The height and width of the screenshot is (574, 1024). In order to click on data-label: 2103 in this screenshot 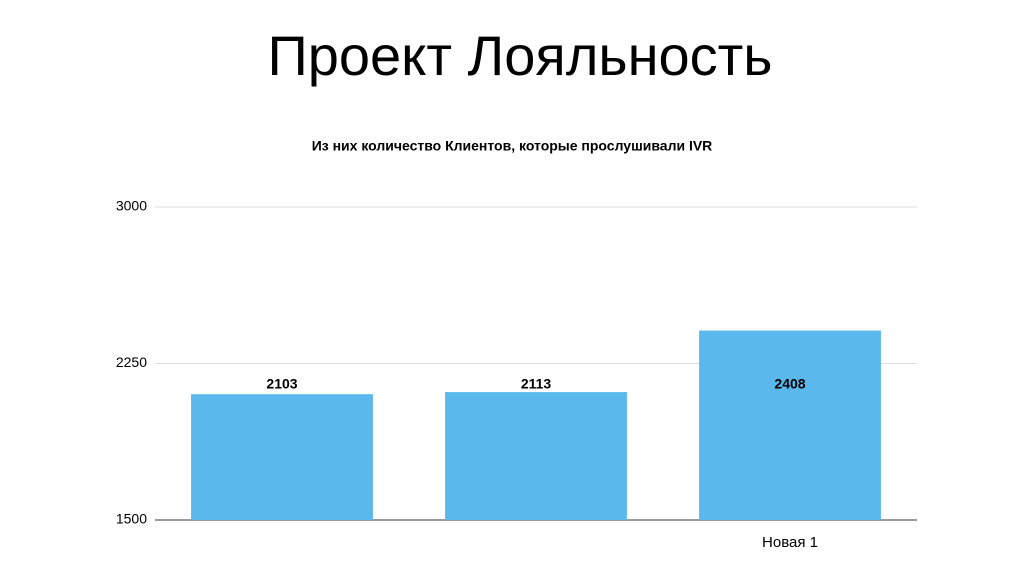, I will do `click(281, 384)`.